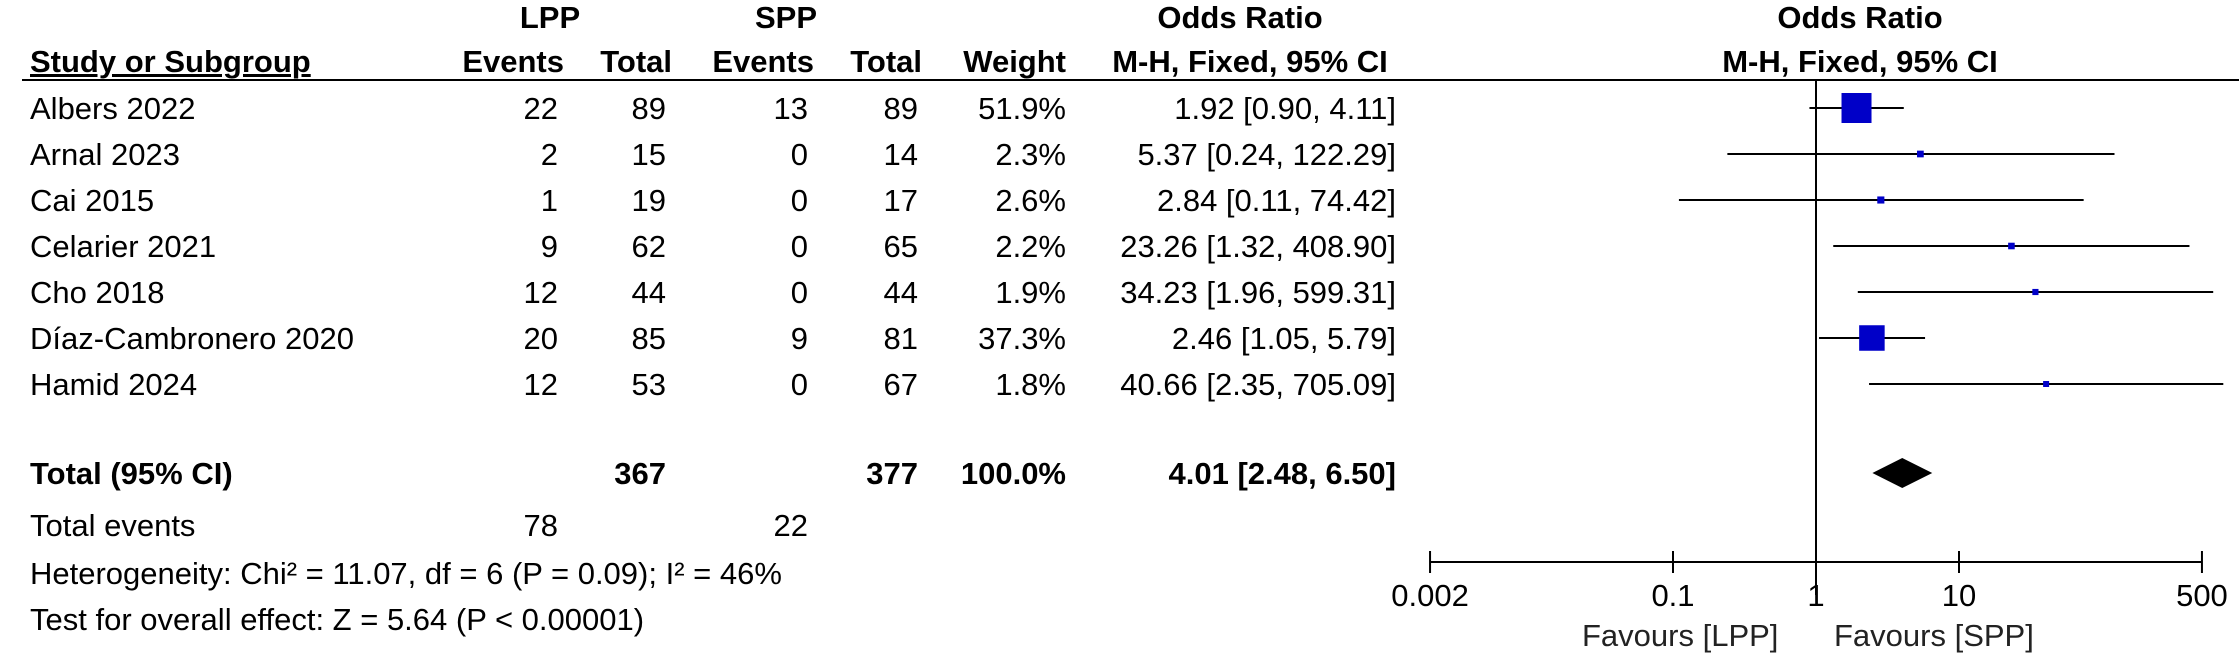 The width and height of the screenshot is (2239, 657). I want to click on total-spp: 14, so click(900, 154).